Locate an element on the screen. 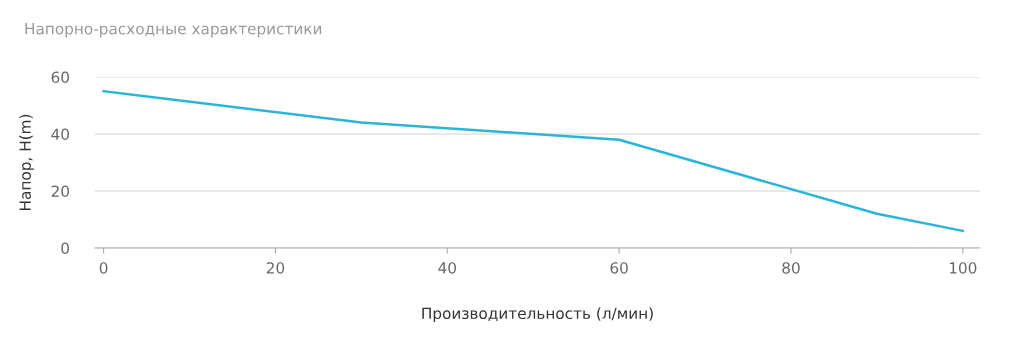  x-axis-title: Производительность (л/мин) is located at coordinates (537, 315).